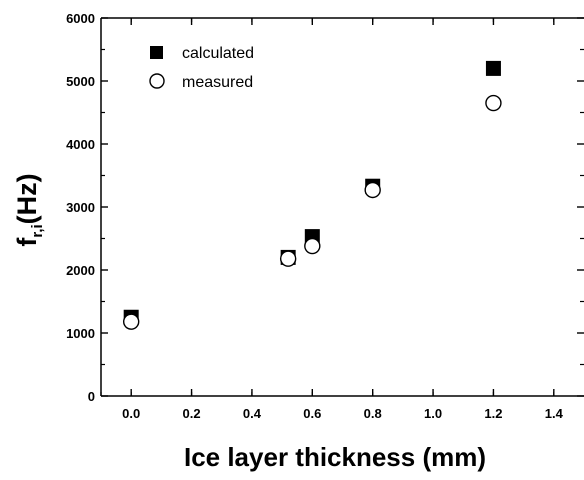 This screenshot has width=584, height=480. What do you see at coordinates (27, 198) in the screenshot?
I see `y-axis-title-unit: (Hz)` at bounding box center [27, 198].